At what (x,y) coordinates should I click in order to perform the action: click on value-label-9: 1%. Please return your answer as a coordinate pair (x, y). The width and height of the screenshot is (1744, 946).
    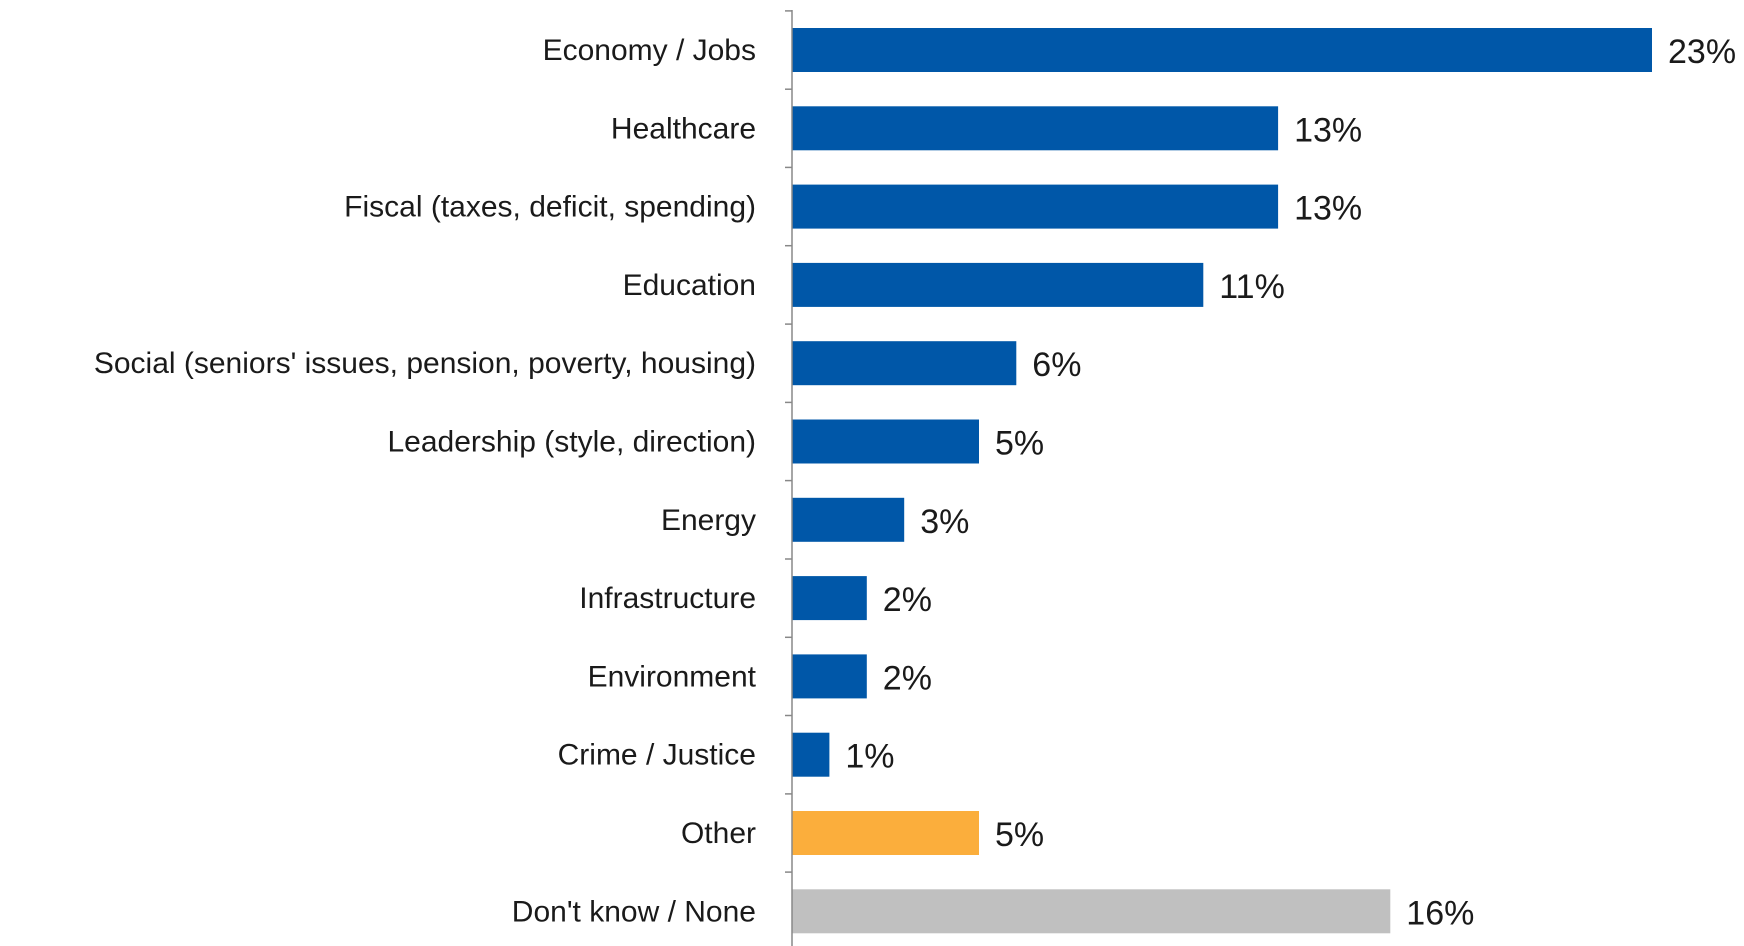
    Looking at the image, I should click on (869, 757).